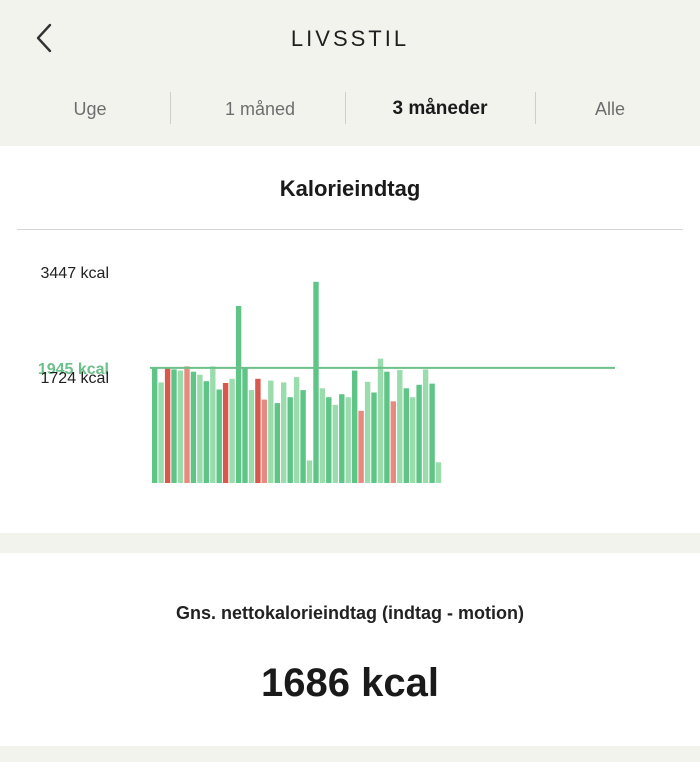 This screenshot has height=762, width=700. Describe the element at coordinates (350, 111) in the screenshot. I see `period-tabs: Uge 1 måned 3 måneder Alle` at that location.